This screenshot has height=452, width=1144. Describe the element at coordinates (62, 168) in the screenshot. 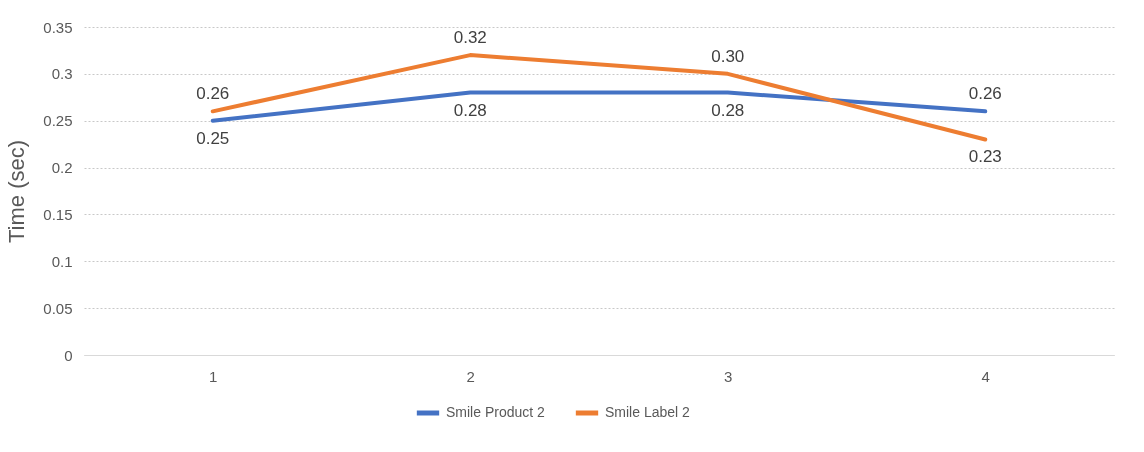

I see `y-tick-label: 0.2` at that location.